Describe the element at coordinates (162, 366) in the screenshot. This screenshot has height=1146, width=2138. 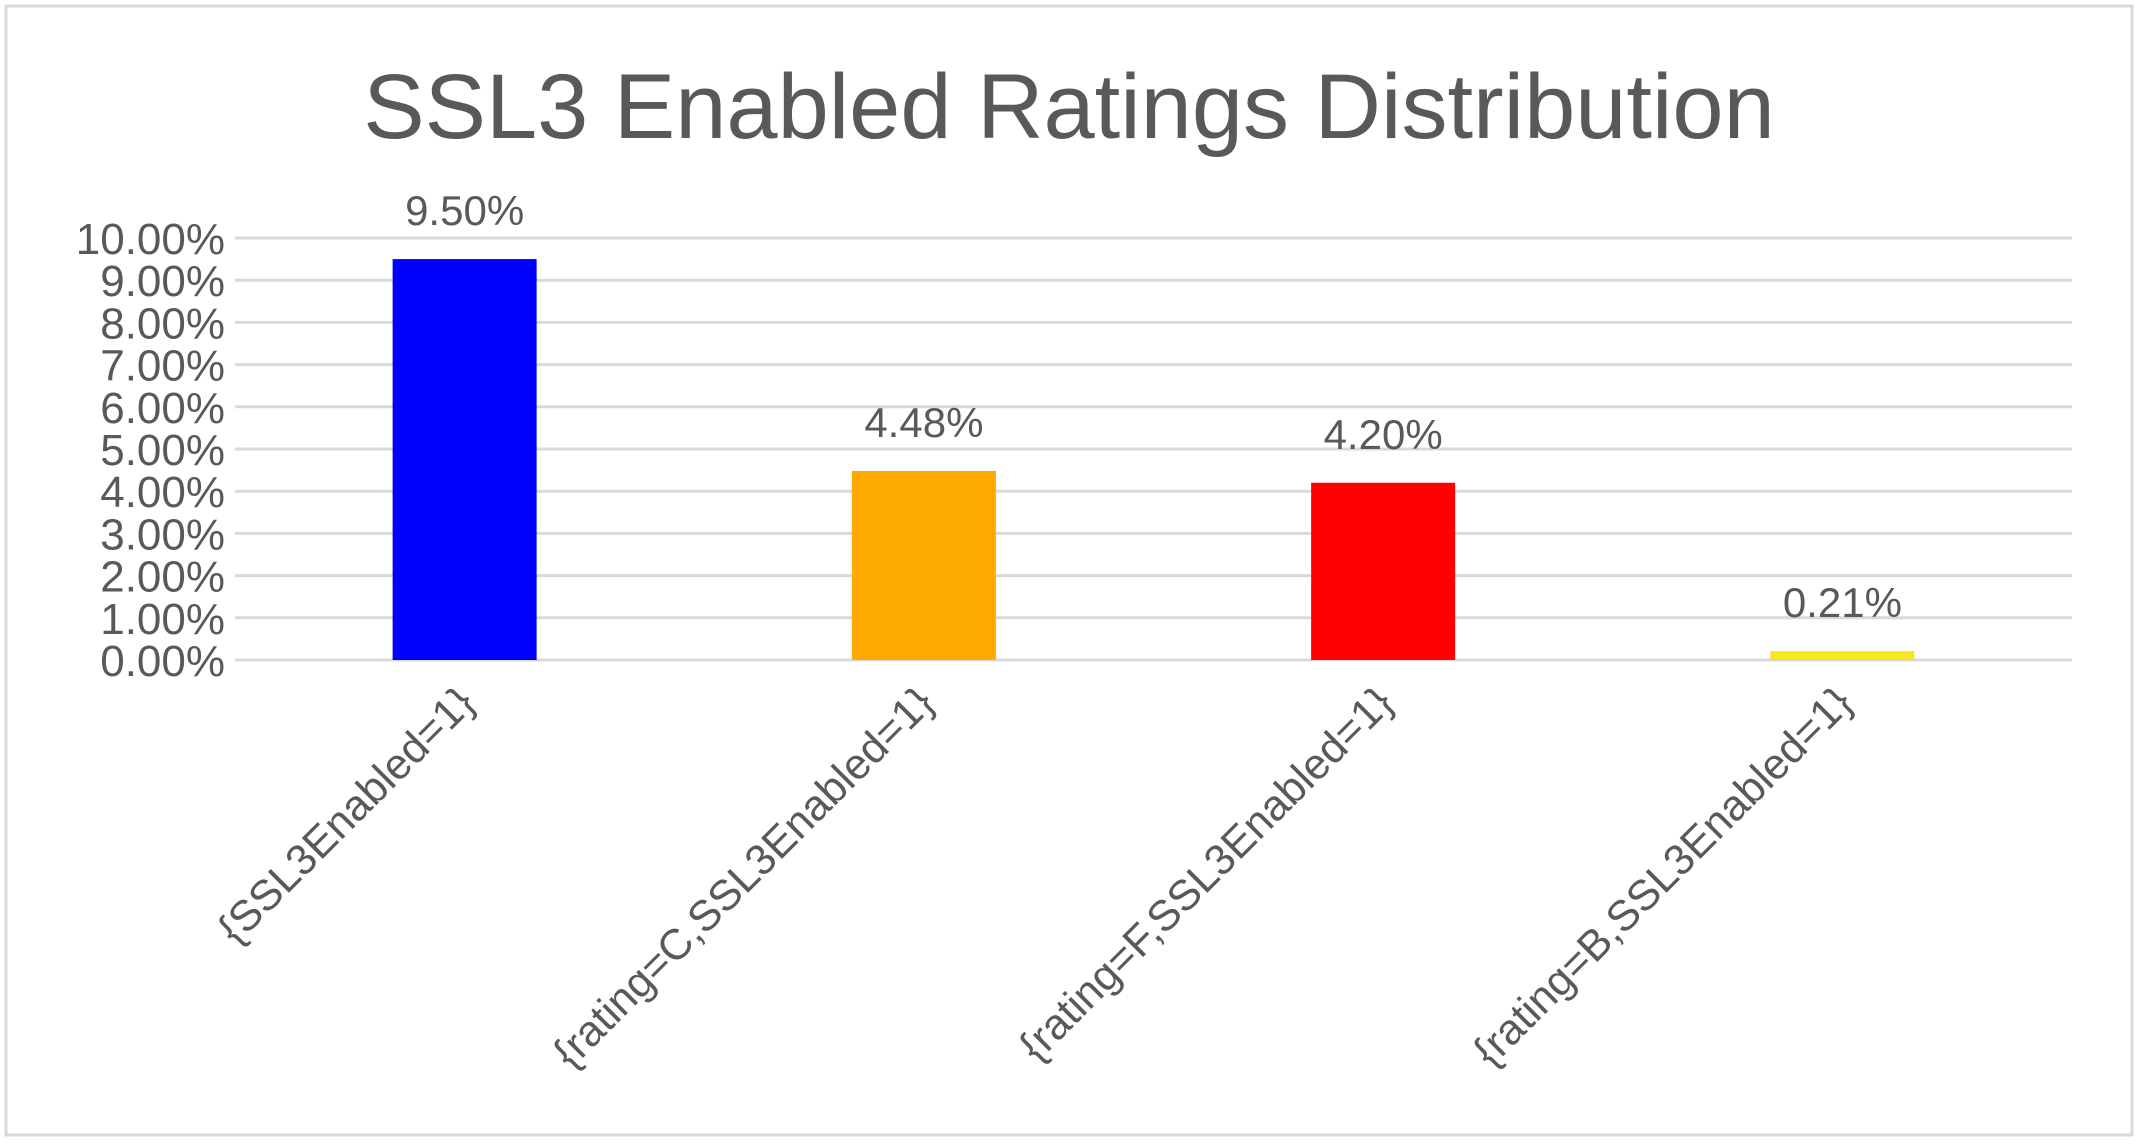
I see `y-tick-label: 7.00%` at that location.